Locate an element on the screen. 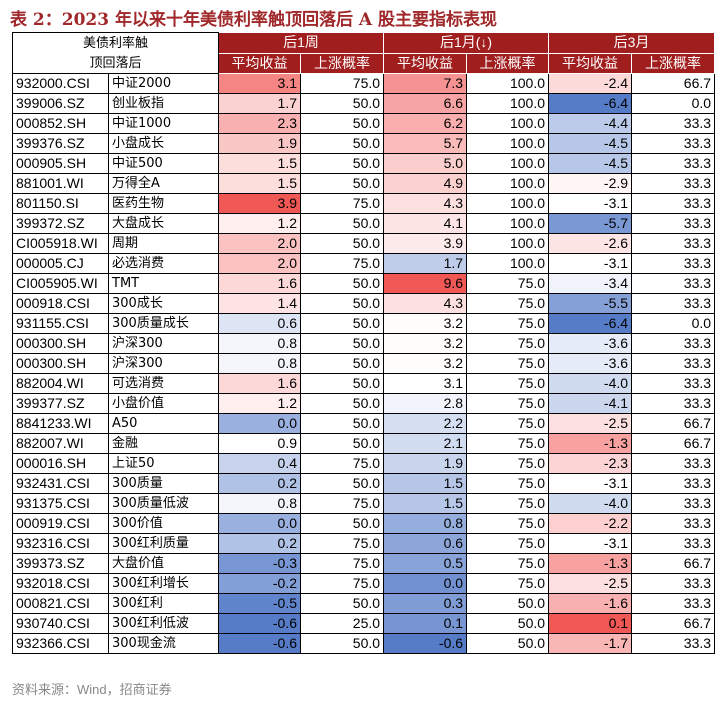 Image resolution: width=721 pixels, height=707 pixels. value-cell: -5.7 is located at coordinates (590, 223).